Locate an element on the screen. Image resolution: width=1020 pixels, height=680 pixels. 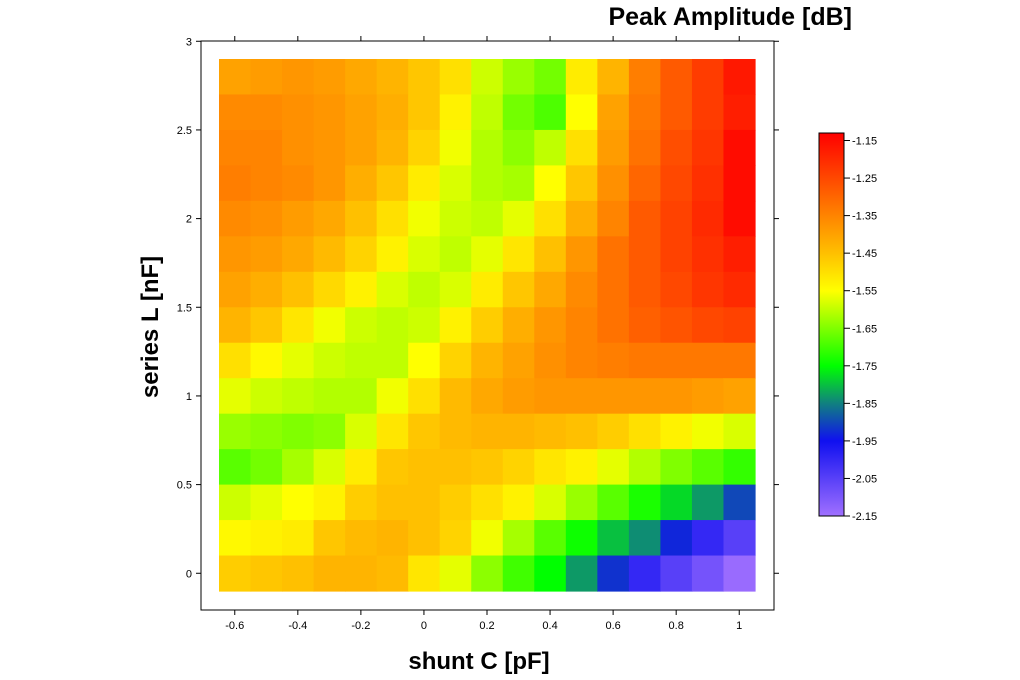
chart-title: Peak Amplitude [dB] is located at coordinates (730, 17).